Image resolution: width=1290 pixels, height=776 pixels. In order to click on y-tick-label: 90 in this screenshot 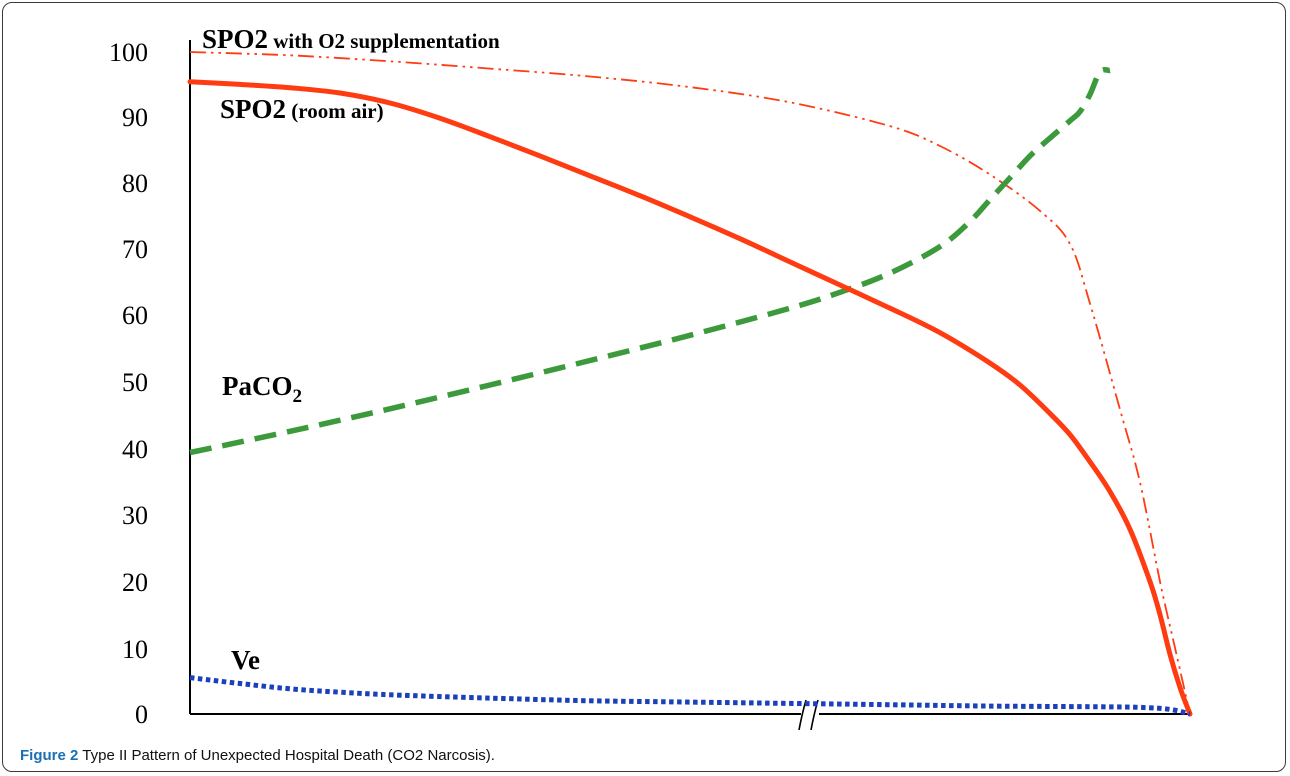, I will do `click(135, 117)`.